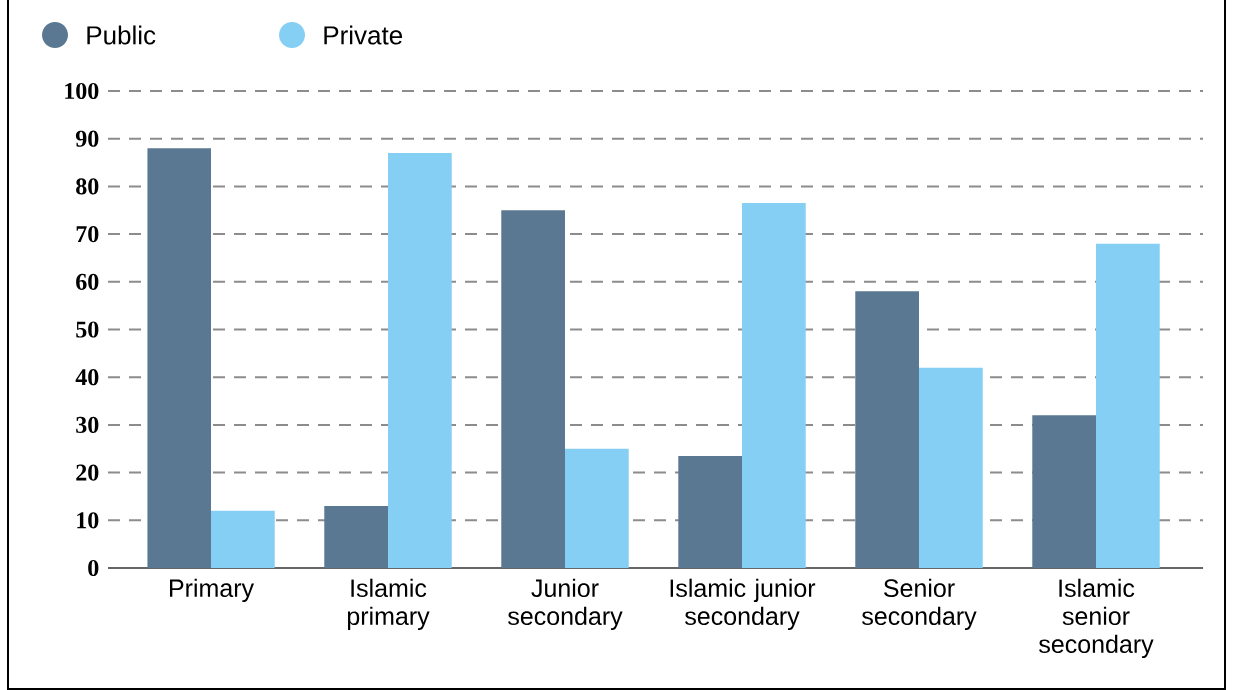 The height and width of the screenshot is (690, 1233). I want to click on x-tick-label: Junior secondary, so click(565, 604).